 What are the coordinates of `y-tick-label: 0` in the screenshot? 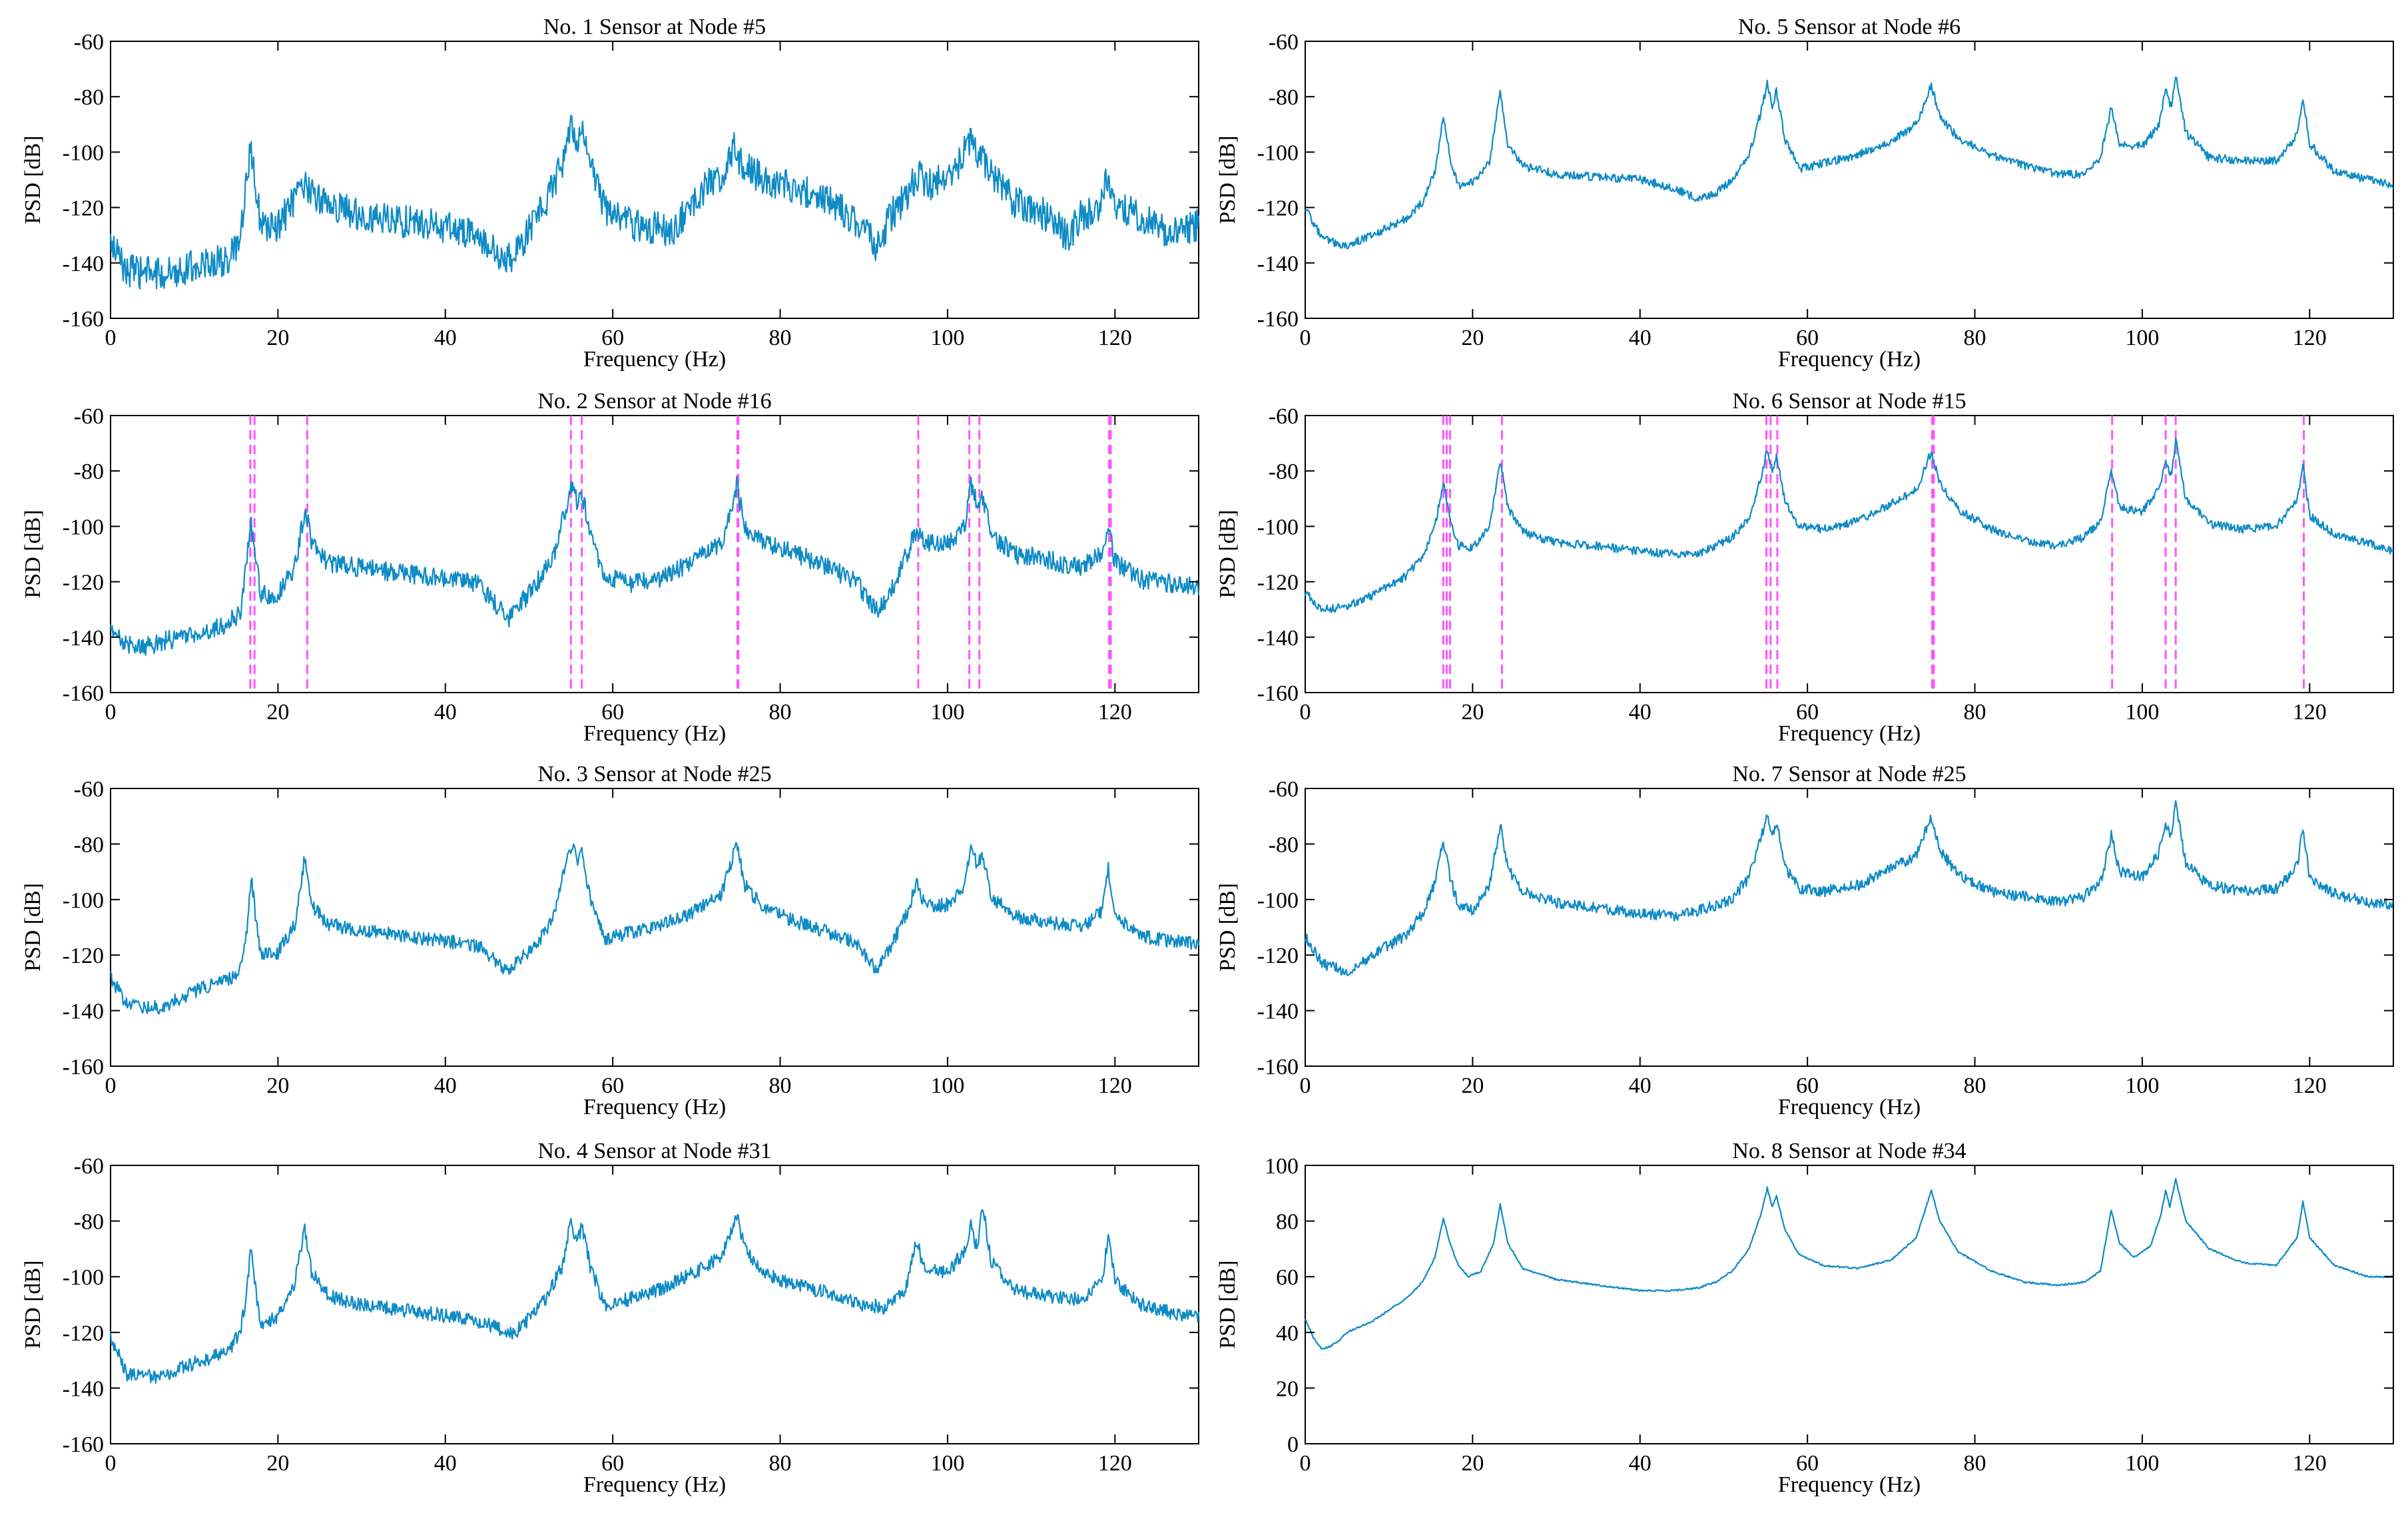 It's located at (1293, 1444).